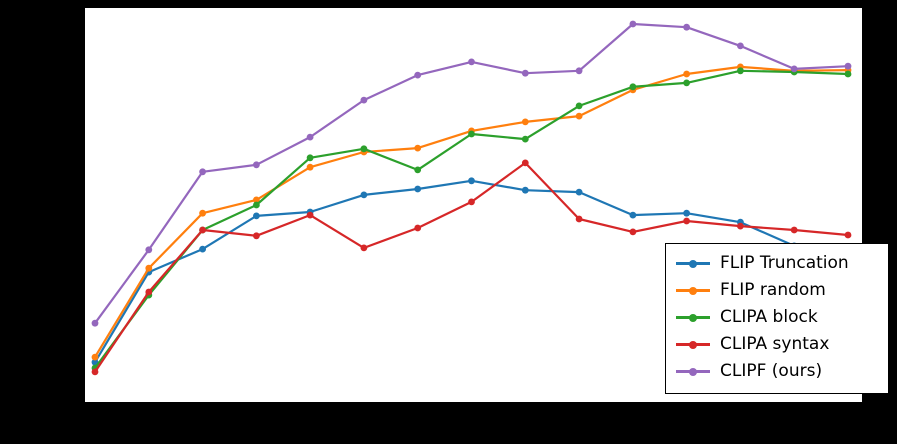 This screenshot has width=897, height=444. I want to click on legend-label: CLIPA syntax, so click(775, 344).